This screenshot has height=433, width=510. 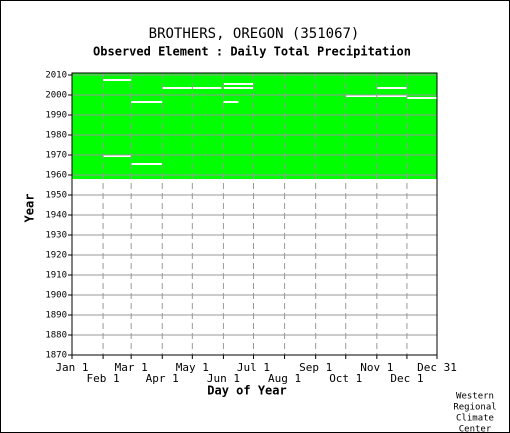 I want to click on y-tick-label: 1920, so click(x=56, y=256).